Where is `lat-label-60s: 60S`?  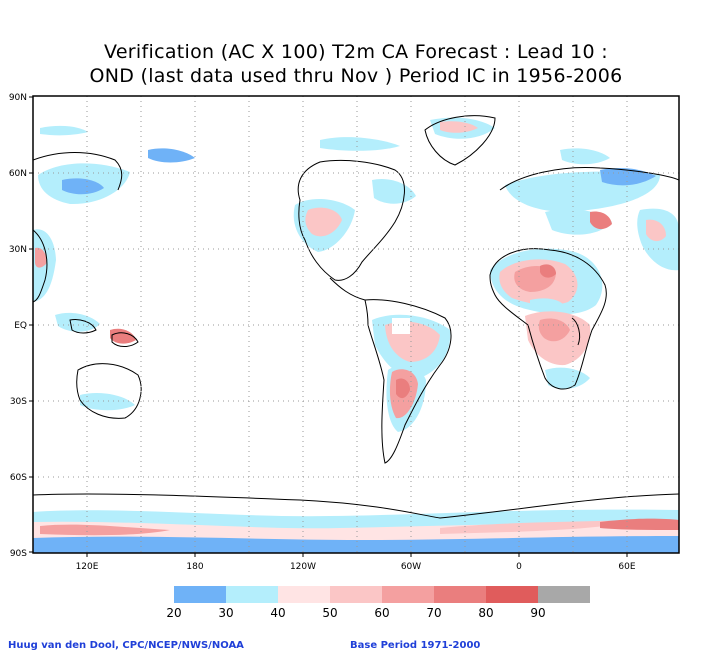
lat-label-60s: 60S is located at coordinates (18, 478).